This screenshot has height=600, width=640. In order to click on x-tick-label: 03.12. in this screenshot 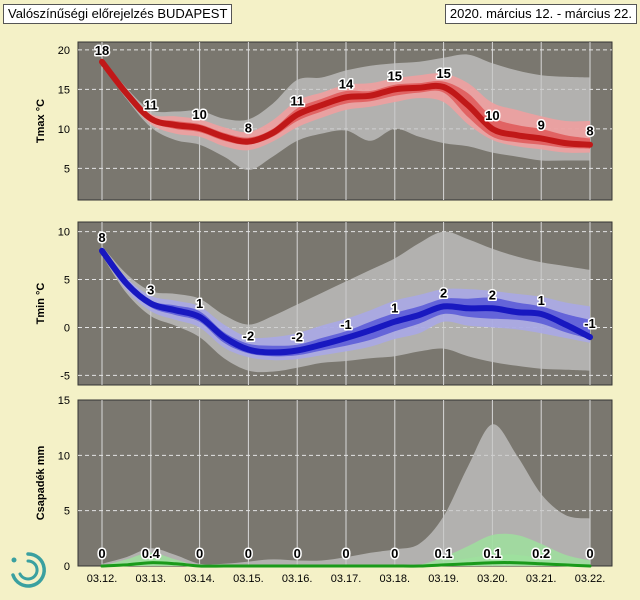, I will do `click(102, 579)`.